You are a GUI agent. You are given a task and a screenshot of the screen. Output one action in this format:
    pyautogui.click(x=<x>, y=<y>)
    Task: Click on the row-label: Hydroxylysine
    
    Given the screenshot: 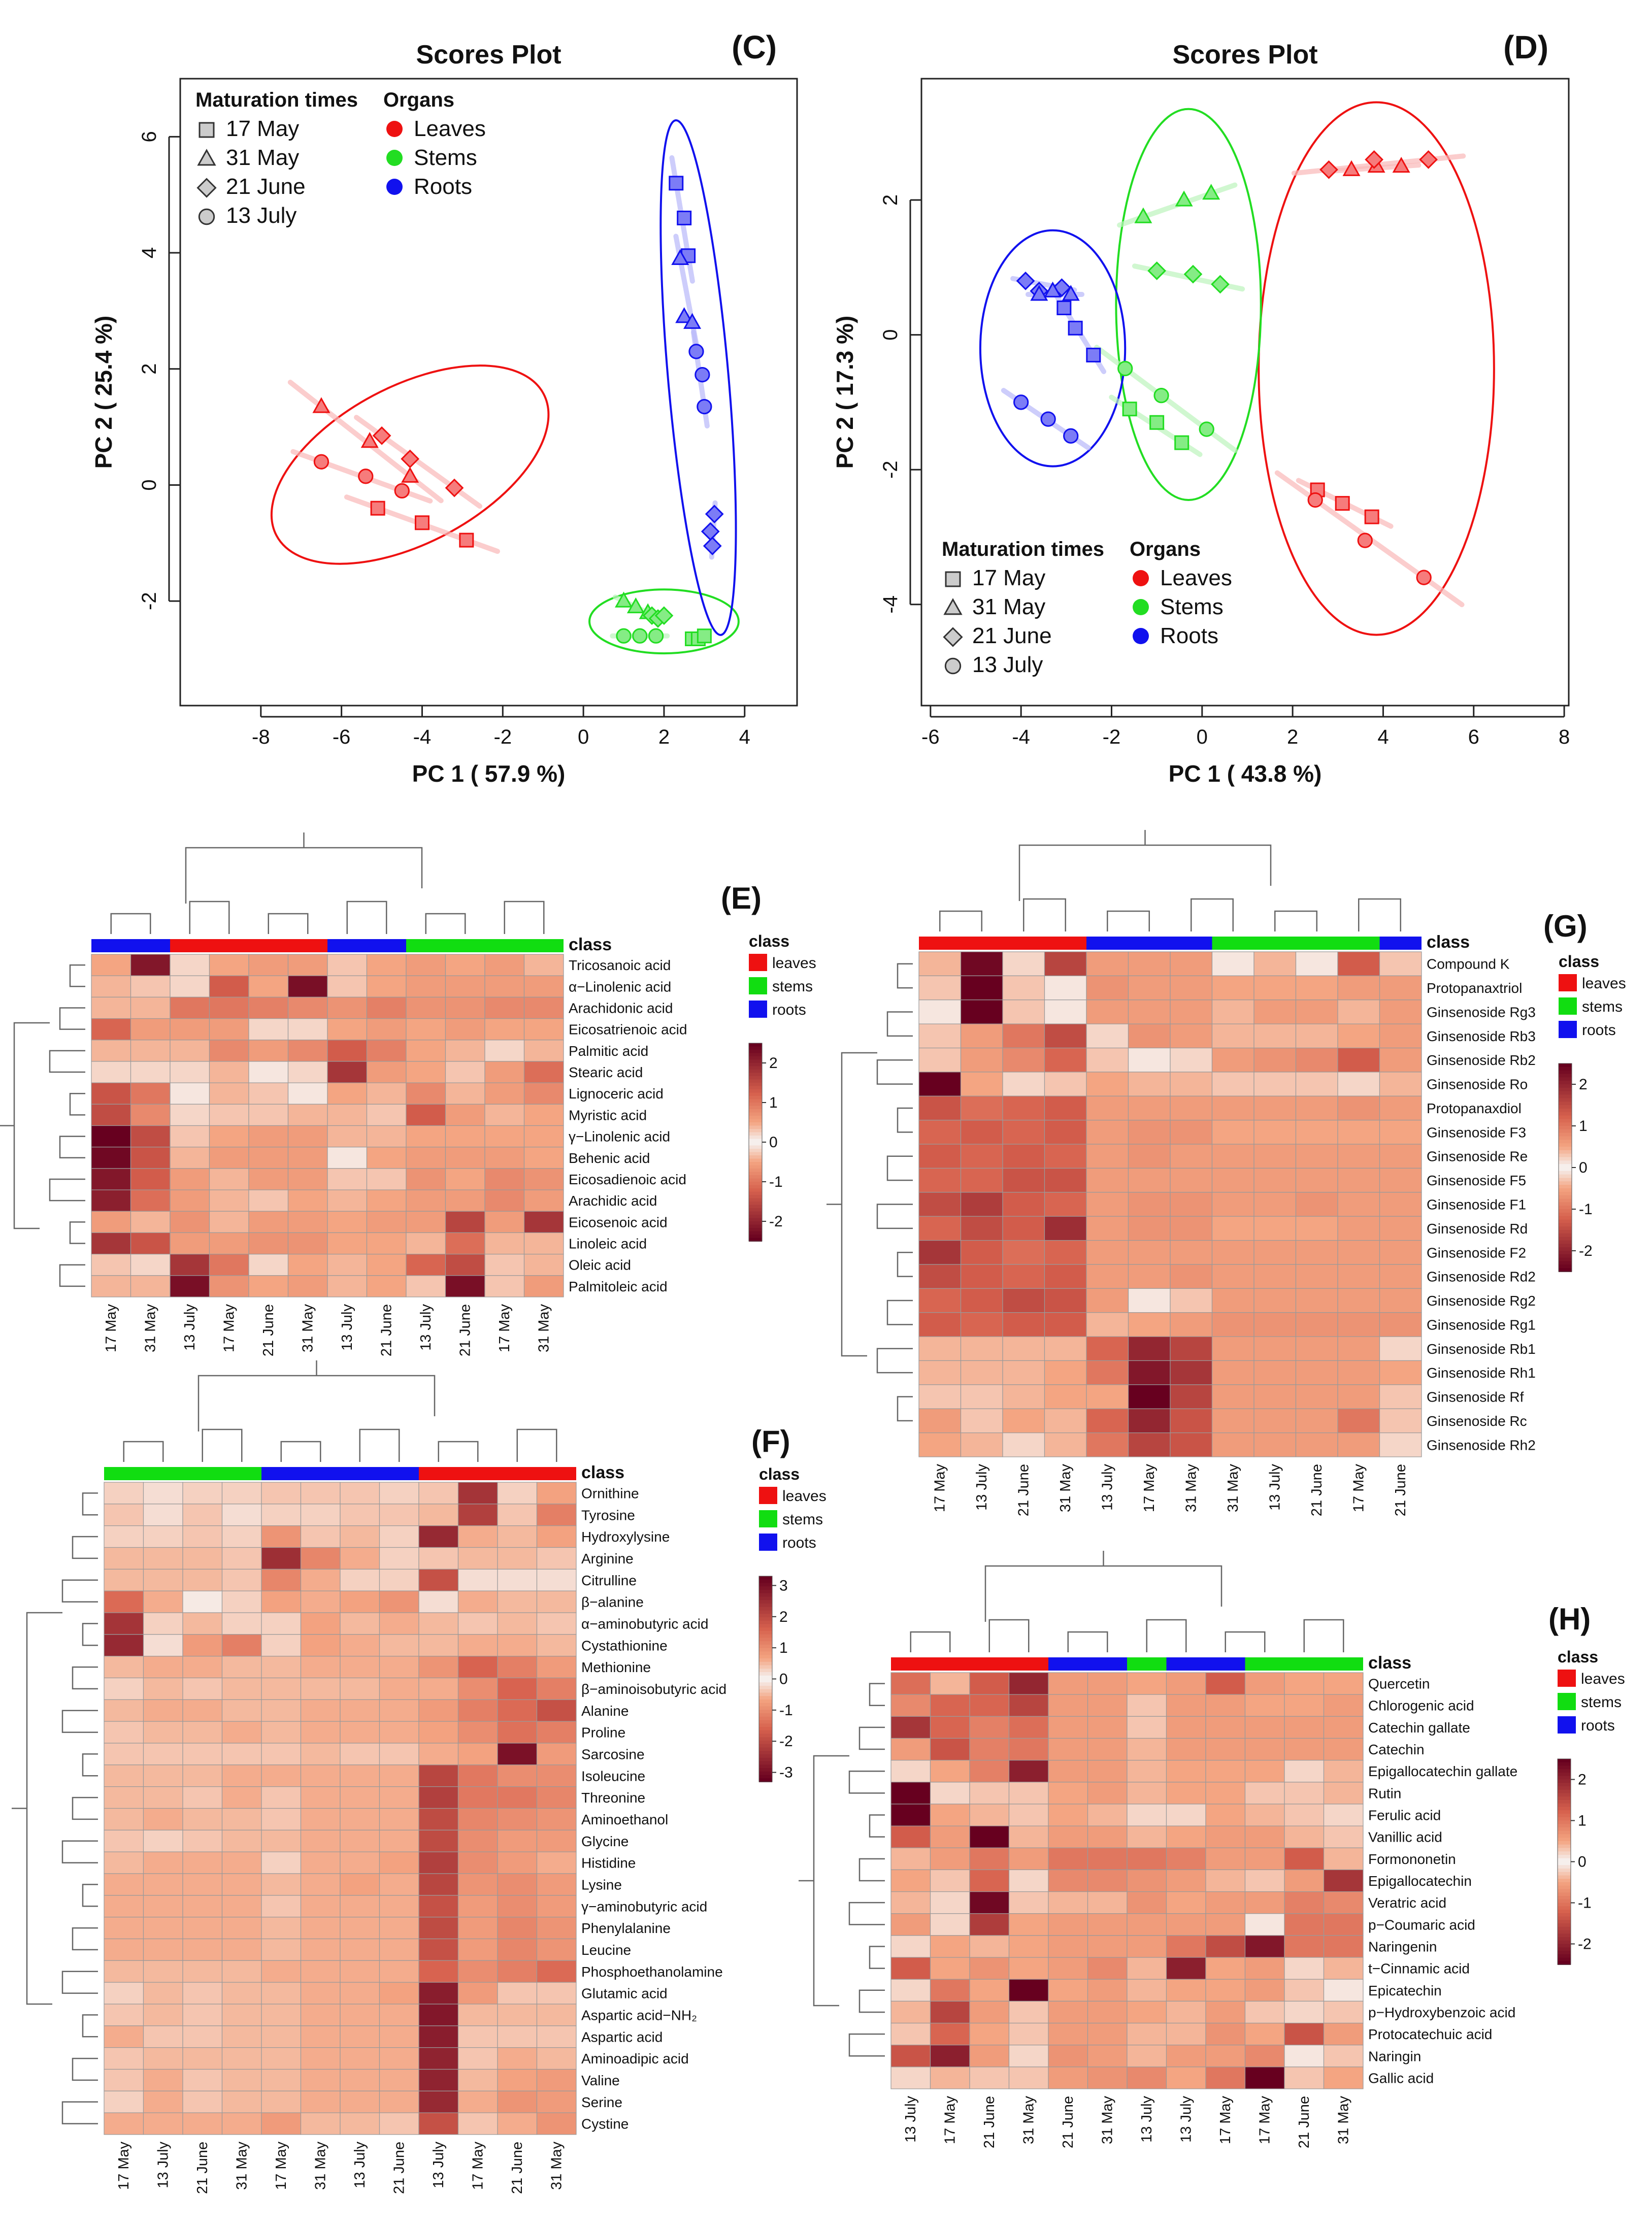 What is the action you would take?
    pyautogui.click(x=625, y=1537)
    